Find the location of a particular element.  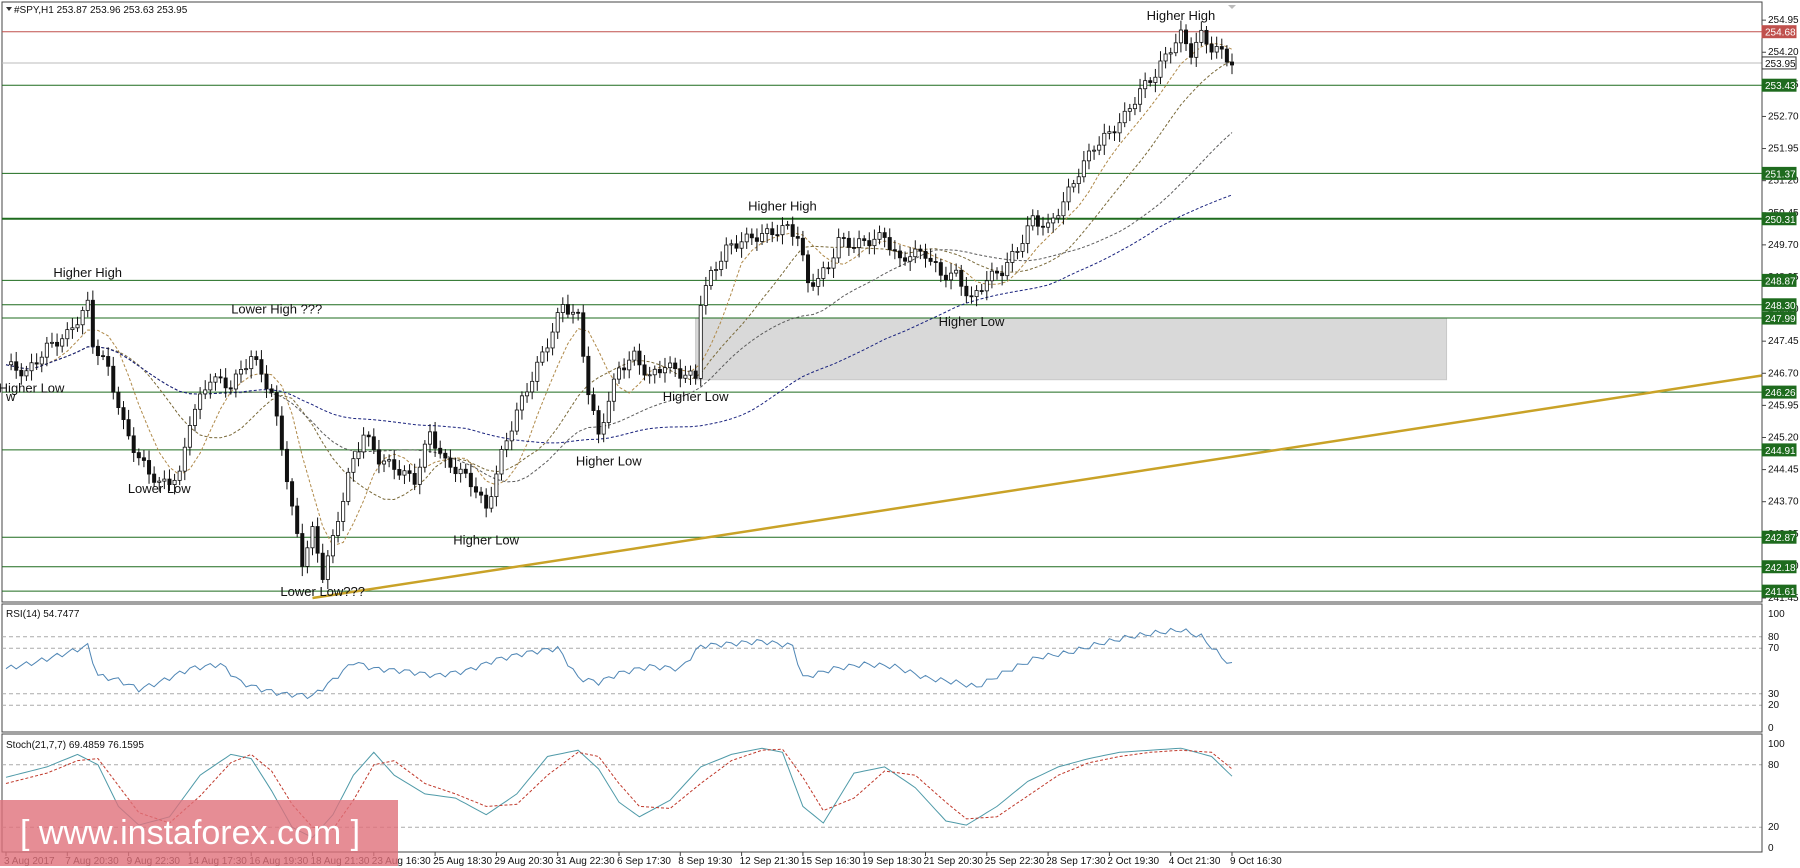

level-tag-label: 248.30 is located at coordinates (1780, 306).